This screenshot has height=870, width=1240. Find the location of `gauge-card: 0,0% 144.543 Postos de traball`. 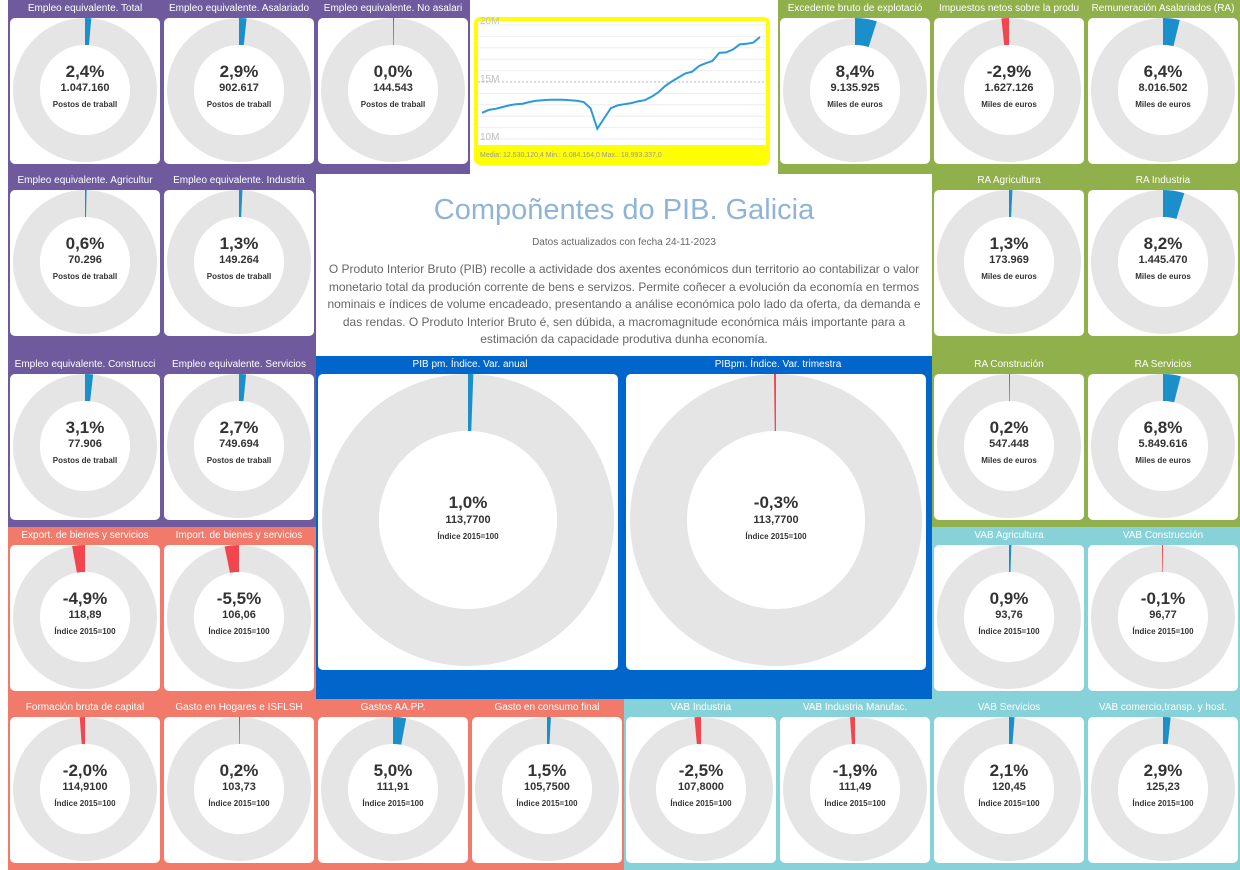

gauge-card: 0,0% 144.543 Postos de traball is located at coordinates (393, 91).